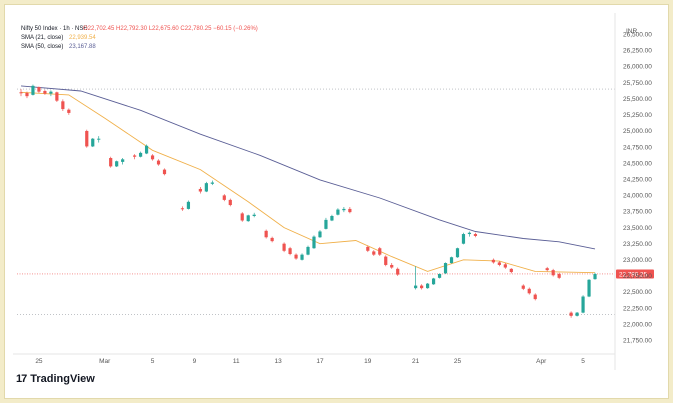  Describe the element at coordinates (637, 131) in the screenshot. I see `y-tick-label: 25,000.00` at that location.